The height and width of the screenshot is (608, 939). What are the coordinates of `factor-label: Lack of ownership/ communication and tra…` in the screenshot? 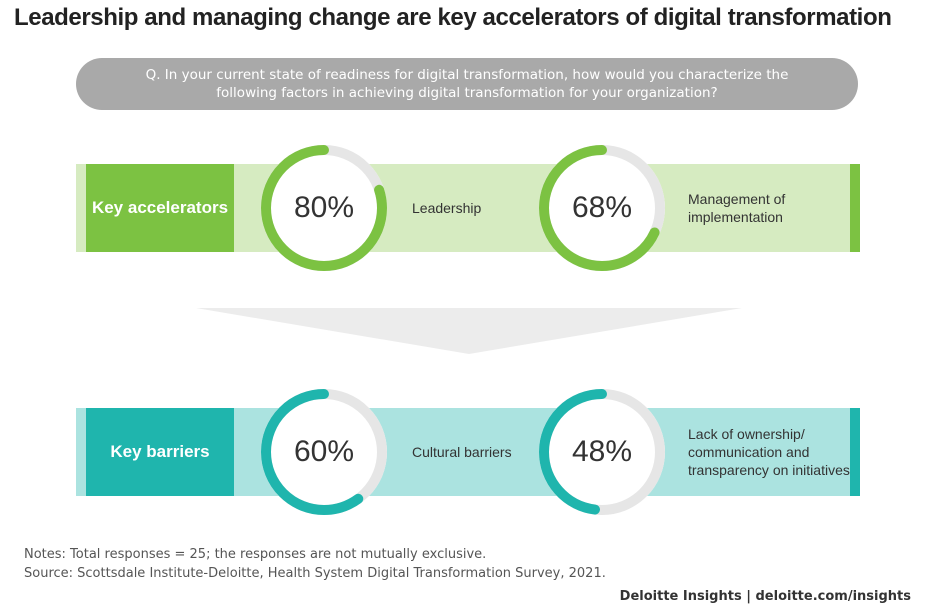 It's located at (769, 452).